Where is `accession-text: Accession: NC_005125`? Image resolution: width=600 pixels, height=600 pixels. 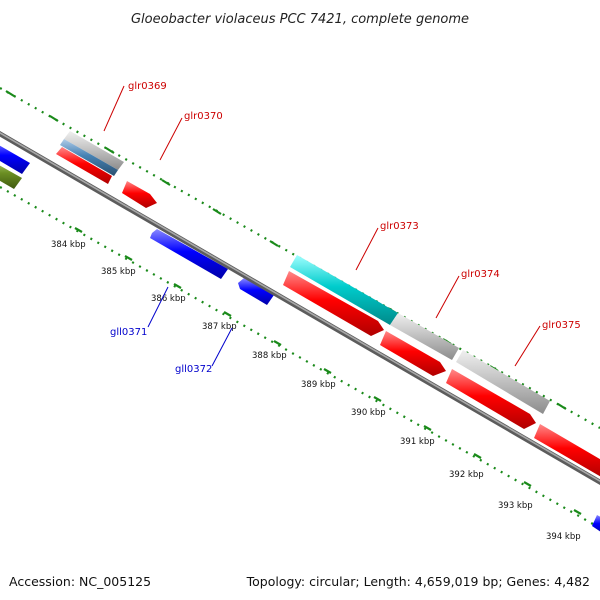 accession-text: Accession: NC_005125 is located at coordinates (80, 581).